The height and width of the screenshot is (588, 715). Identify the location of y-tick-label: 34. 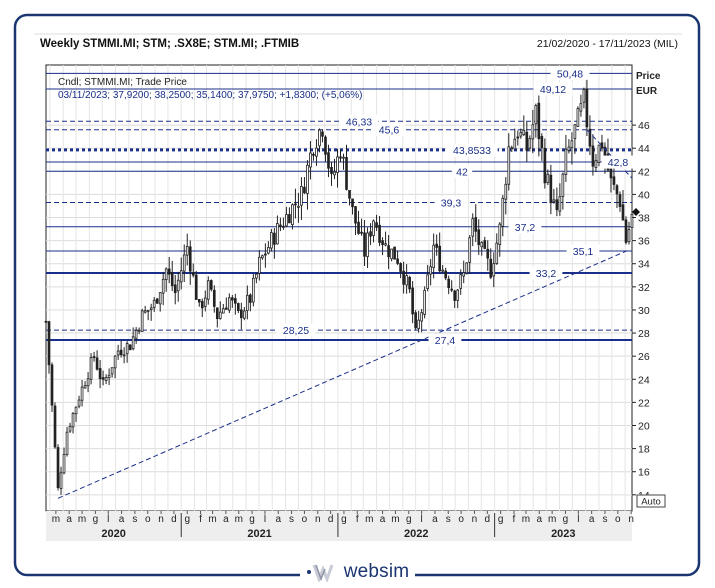
(644, 265).